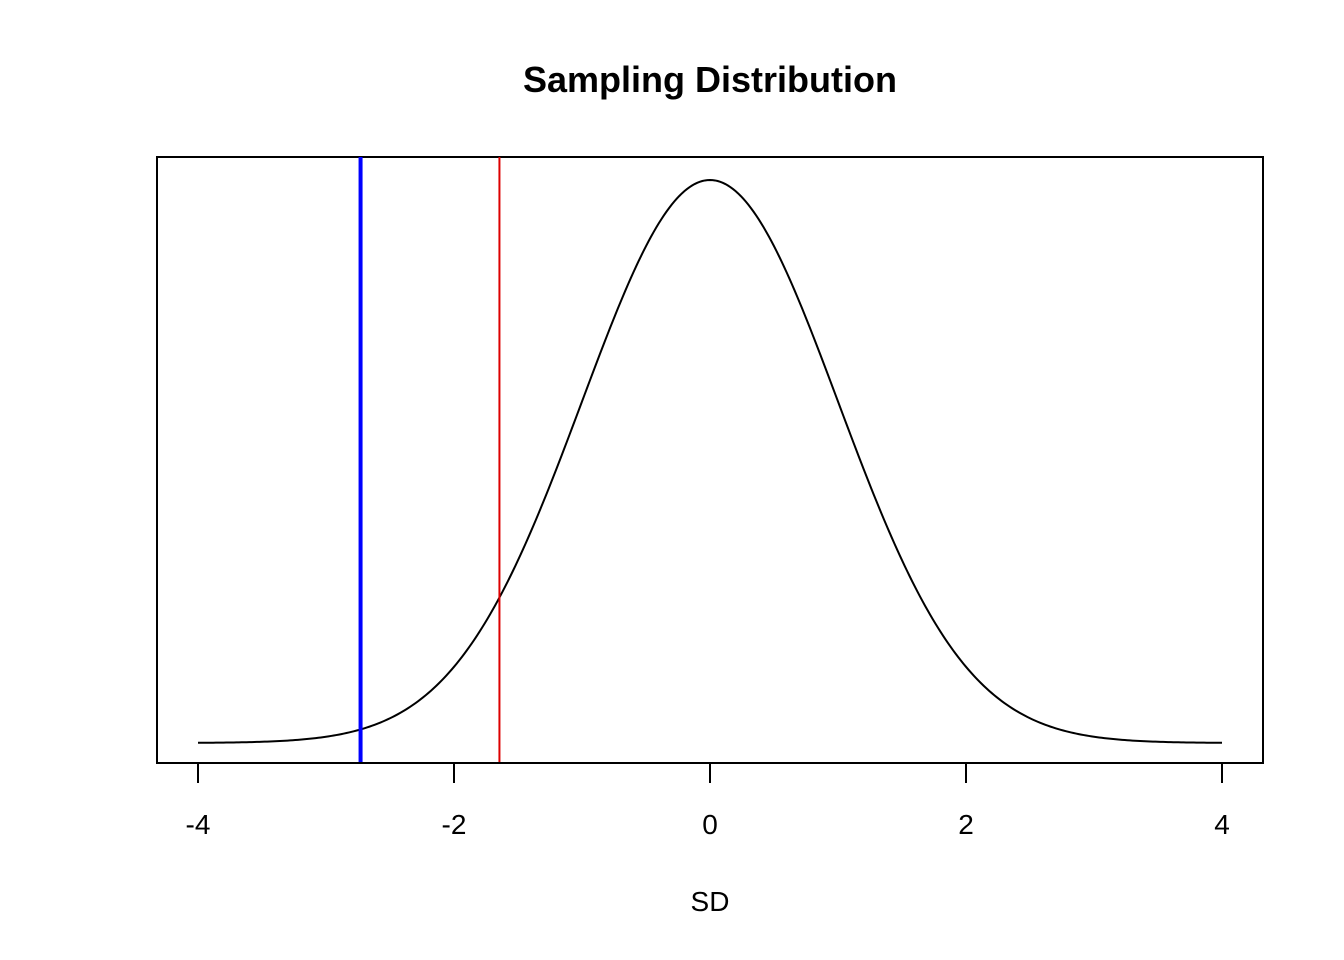  What do you see at coordinates (198, 824) in the screenshot?
I see `x-tick-label: -4` at bounding box center [198, 824].